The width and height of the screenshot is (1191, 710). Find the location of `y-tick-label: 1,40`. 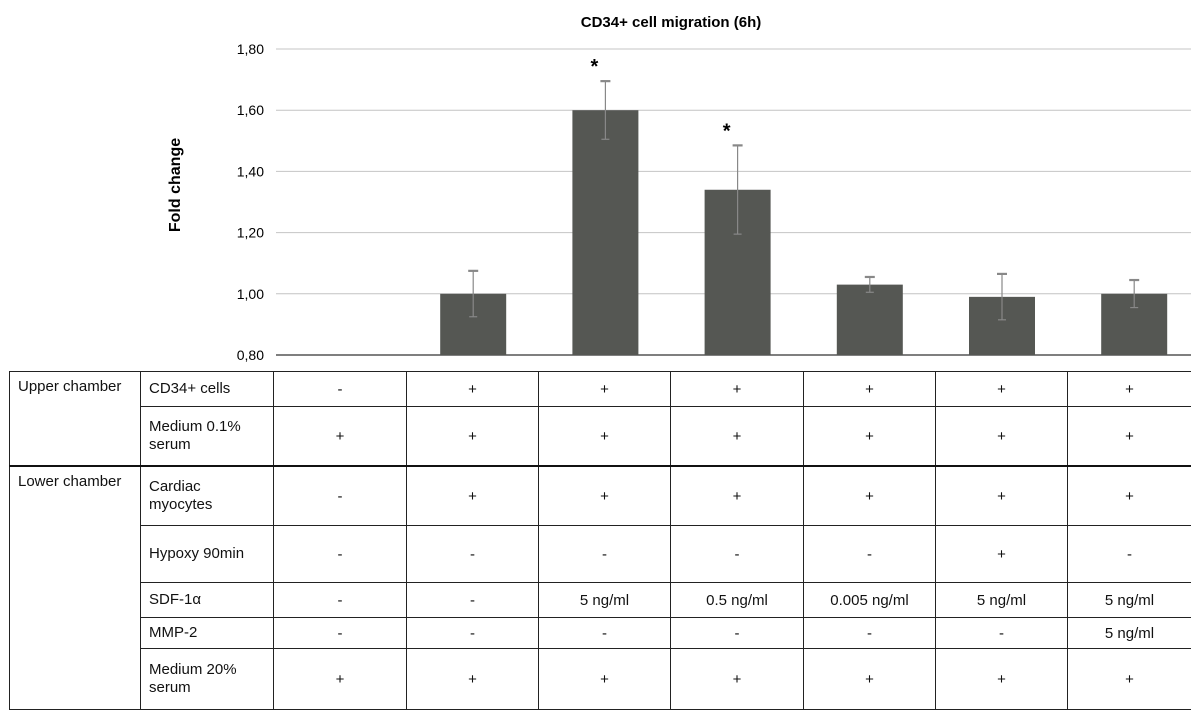

y-tick-label: 1,40 is located at coordinates (250, 171).